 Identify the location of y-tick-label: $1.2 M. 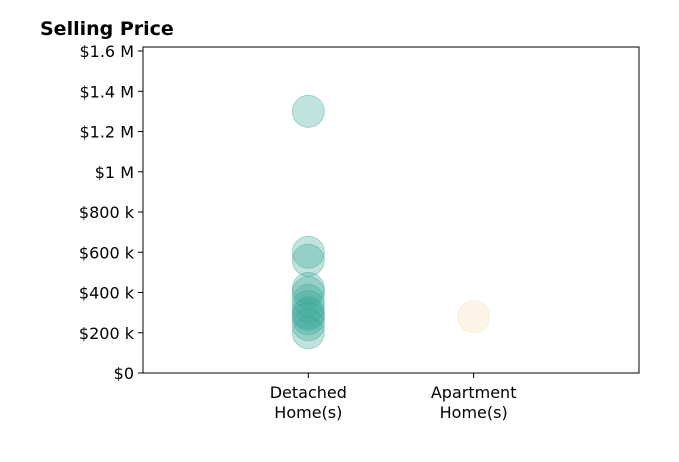
(106, 132).